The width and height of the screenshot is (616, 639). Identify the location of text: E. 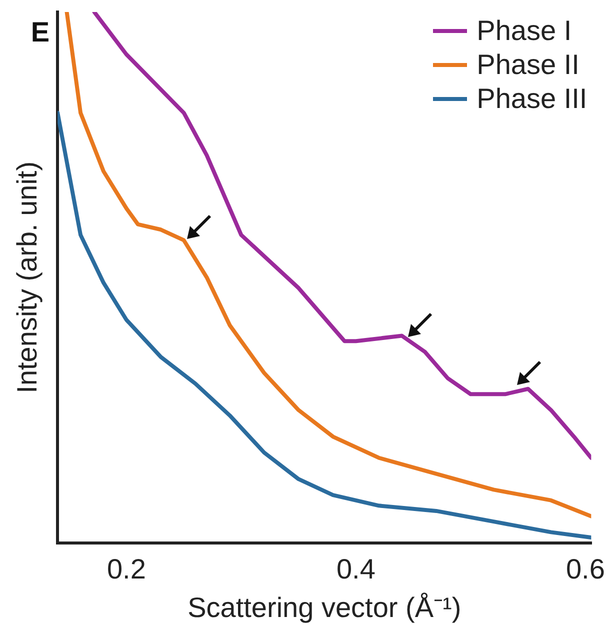
(40, 32).